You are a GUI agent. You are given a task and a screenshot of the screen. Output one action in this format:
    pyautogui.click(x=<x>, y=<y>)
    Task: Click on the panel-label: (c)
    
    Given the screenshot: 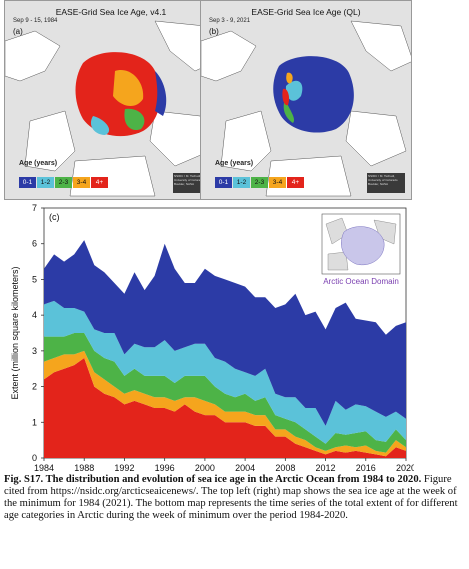 What is the action you would take?
    pyautogui.click(x=54, y=217)
    